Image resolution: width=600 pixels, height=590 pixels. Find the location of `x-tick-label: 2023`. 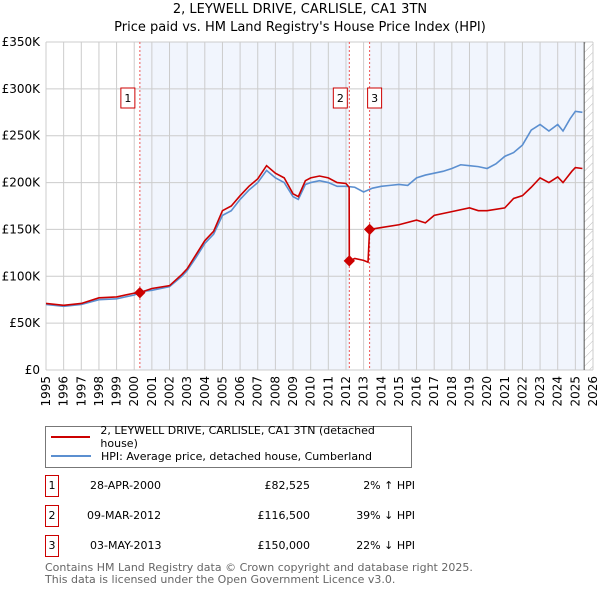

x-tick-label: 2023 is located at coordinates (540, 391).